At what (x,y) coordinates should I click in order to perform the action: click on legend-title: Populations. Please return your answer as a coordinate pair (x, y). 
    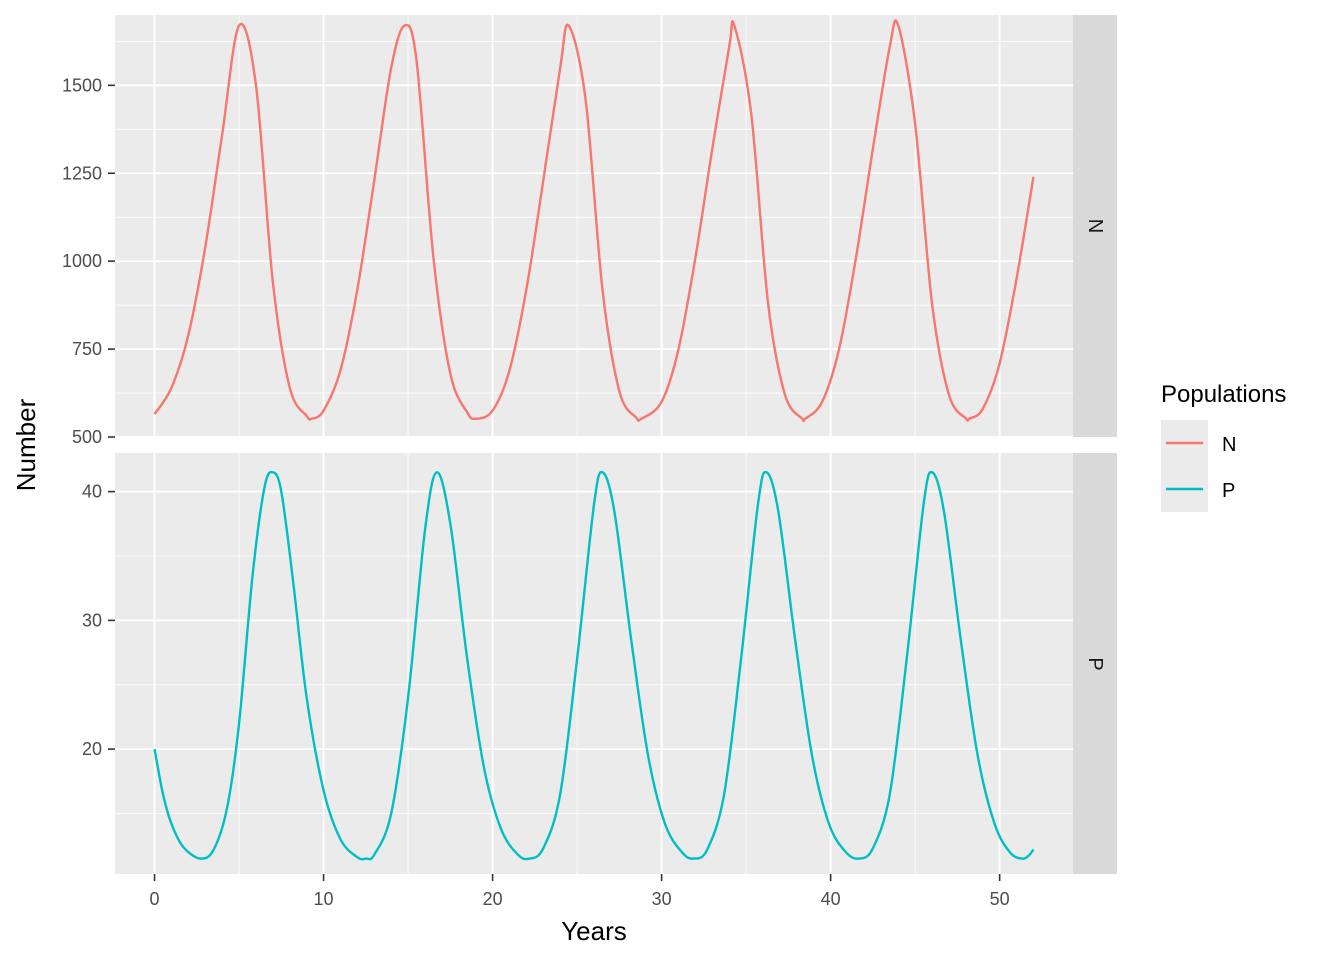
    Looking at the image, I should click on (1223, 394).